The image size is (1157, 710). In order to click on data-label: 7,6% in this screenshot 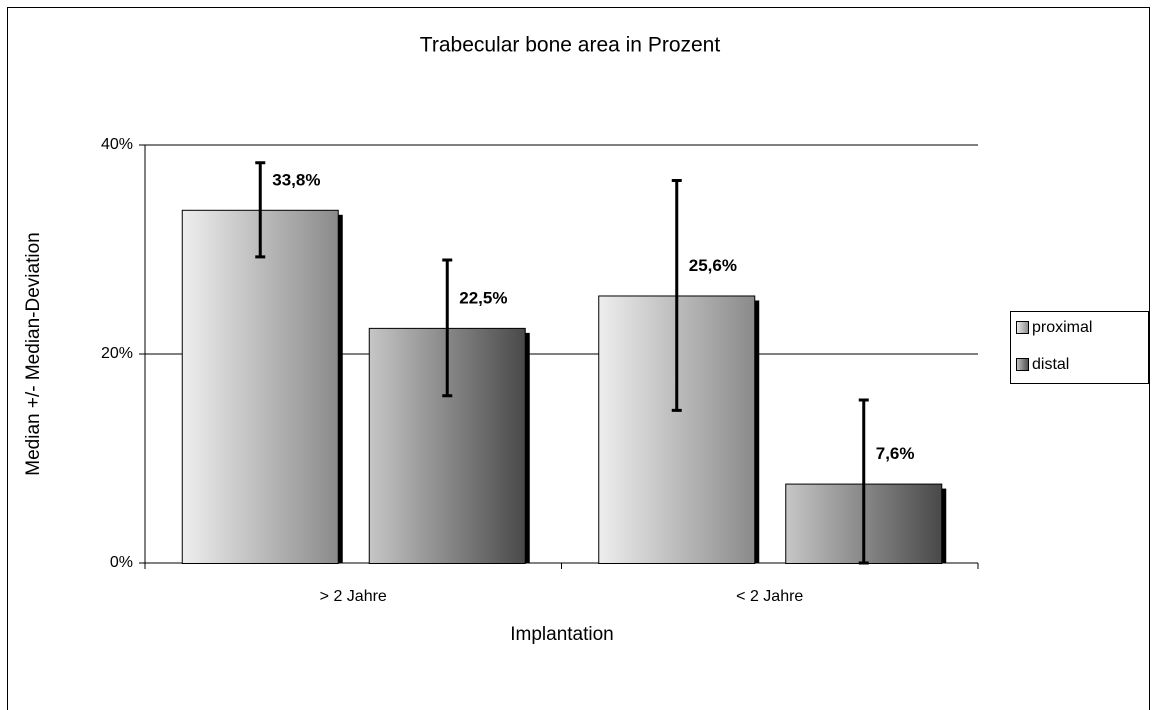, I will do `click(895, 453)`.